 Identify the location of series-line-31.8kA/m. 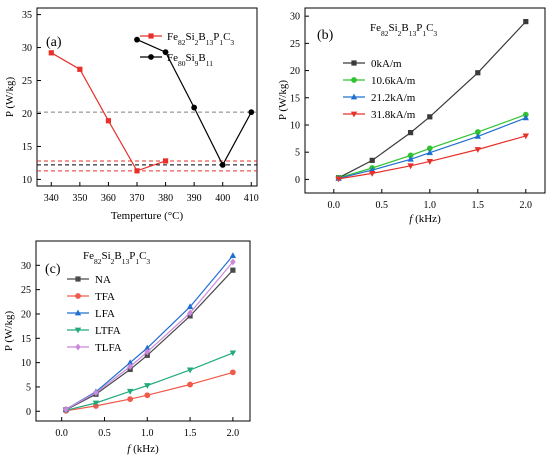
(432, 157).